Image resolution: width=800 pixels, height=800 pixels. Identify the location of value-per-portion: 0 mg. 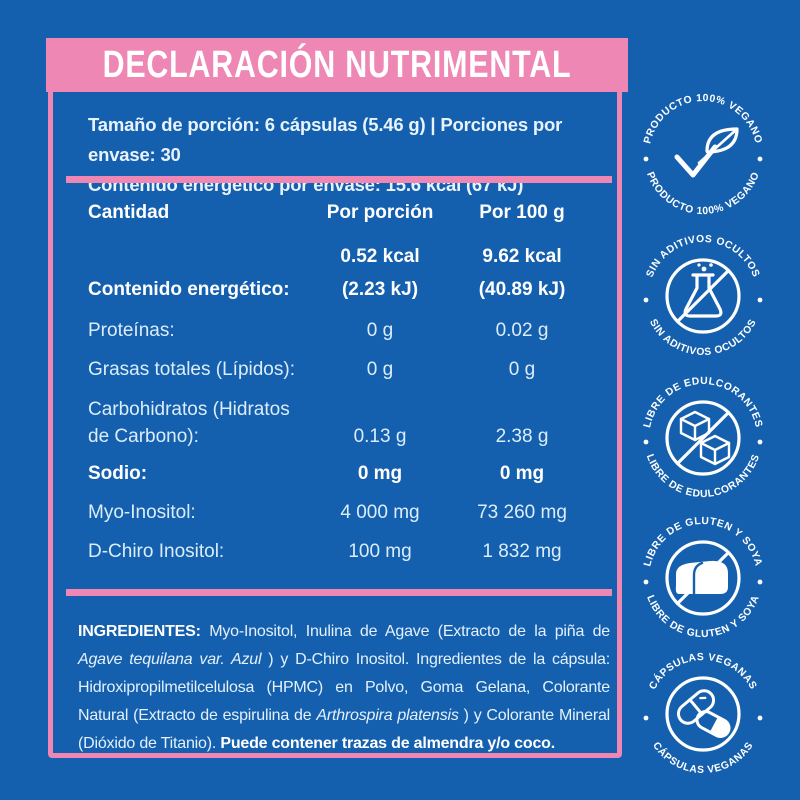
(380, 473).